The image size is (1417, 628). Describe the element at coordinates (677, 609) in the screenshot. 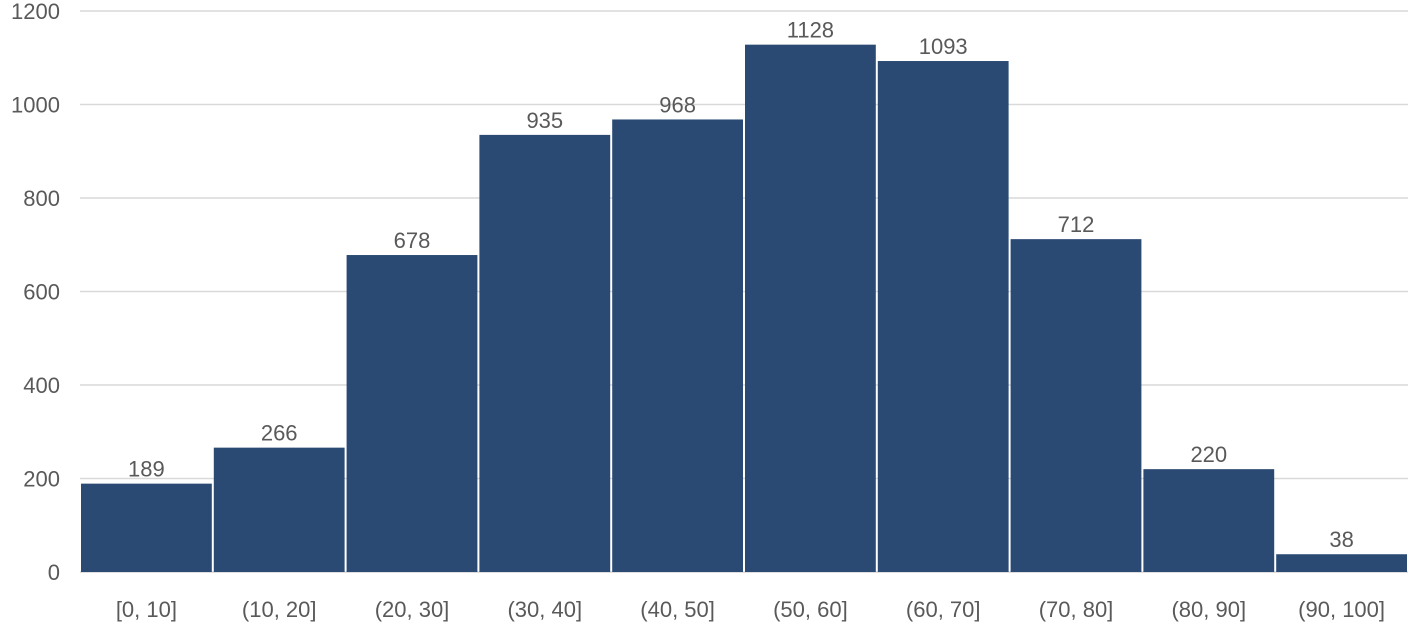

I see `x-tick-label: (40, 50]` at that location.